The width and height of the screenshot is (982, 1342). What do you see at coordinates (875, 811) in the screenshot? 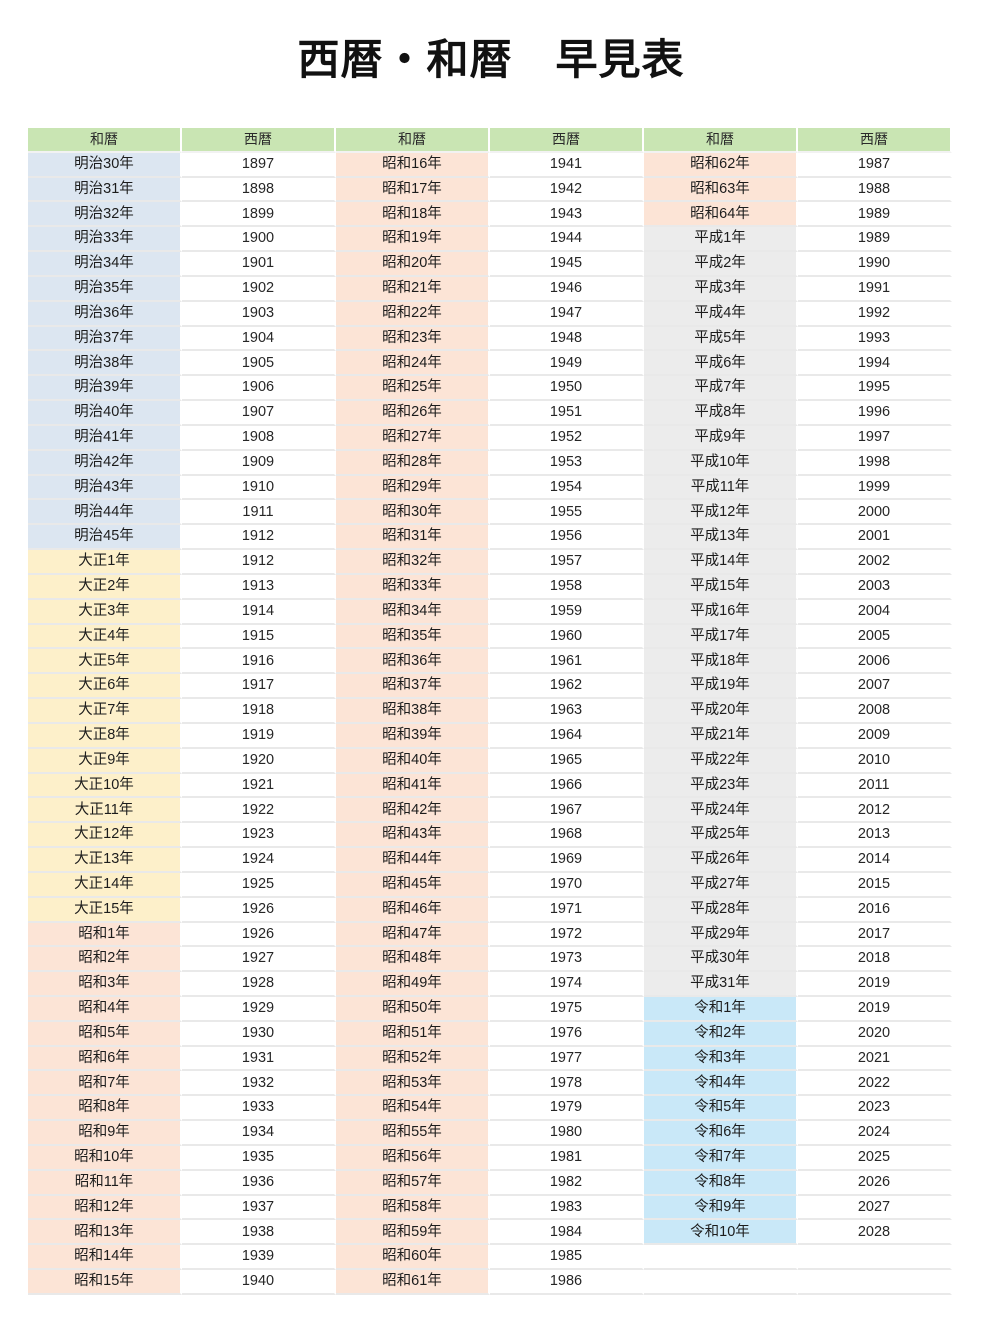
I see `seireki-cell: 2012` at bounding box center [875, 811].